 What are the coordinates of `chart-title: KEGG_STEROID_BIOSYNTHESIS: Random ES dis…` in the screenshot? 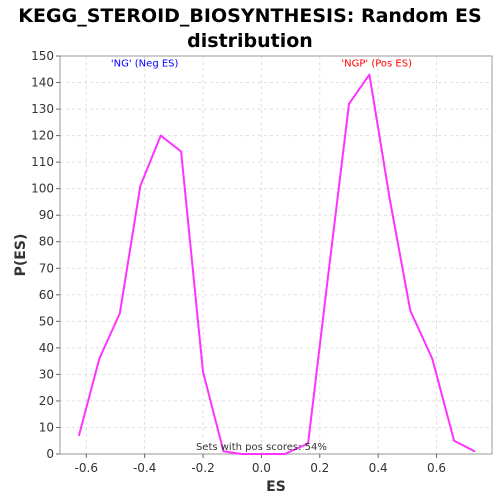 It's located at (250, 28).